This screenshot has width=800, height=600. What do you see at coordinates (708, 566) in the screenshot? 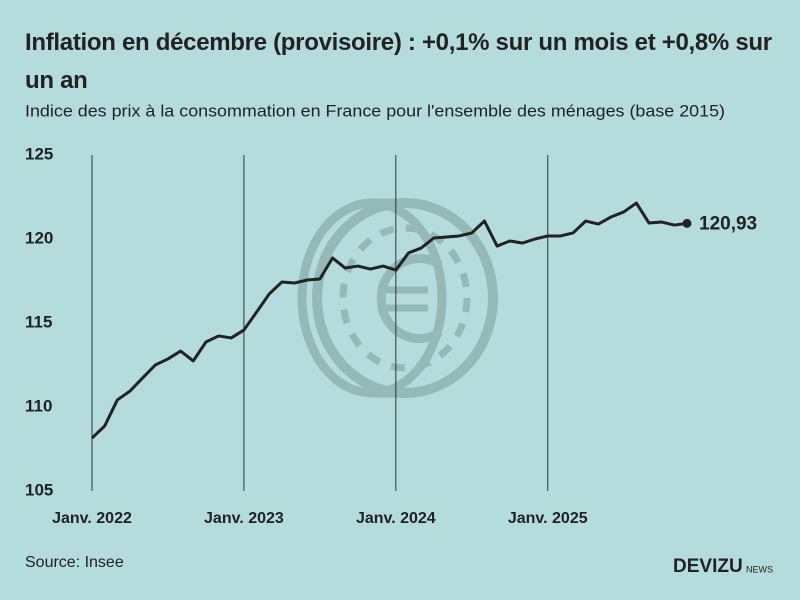
I see `brand: DEVIZU` at bounding box center [708, 566].